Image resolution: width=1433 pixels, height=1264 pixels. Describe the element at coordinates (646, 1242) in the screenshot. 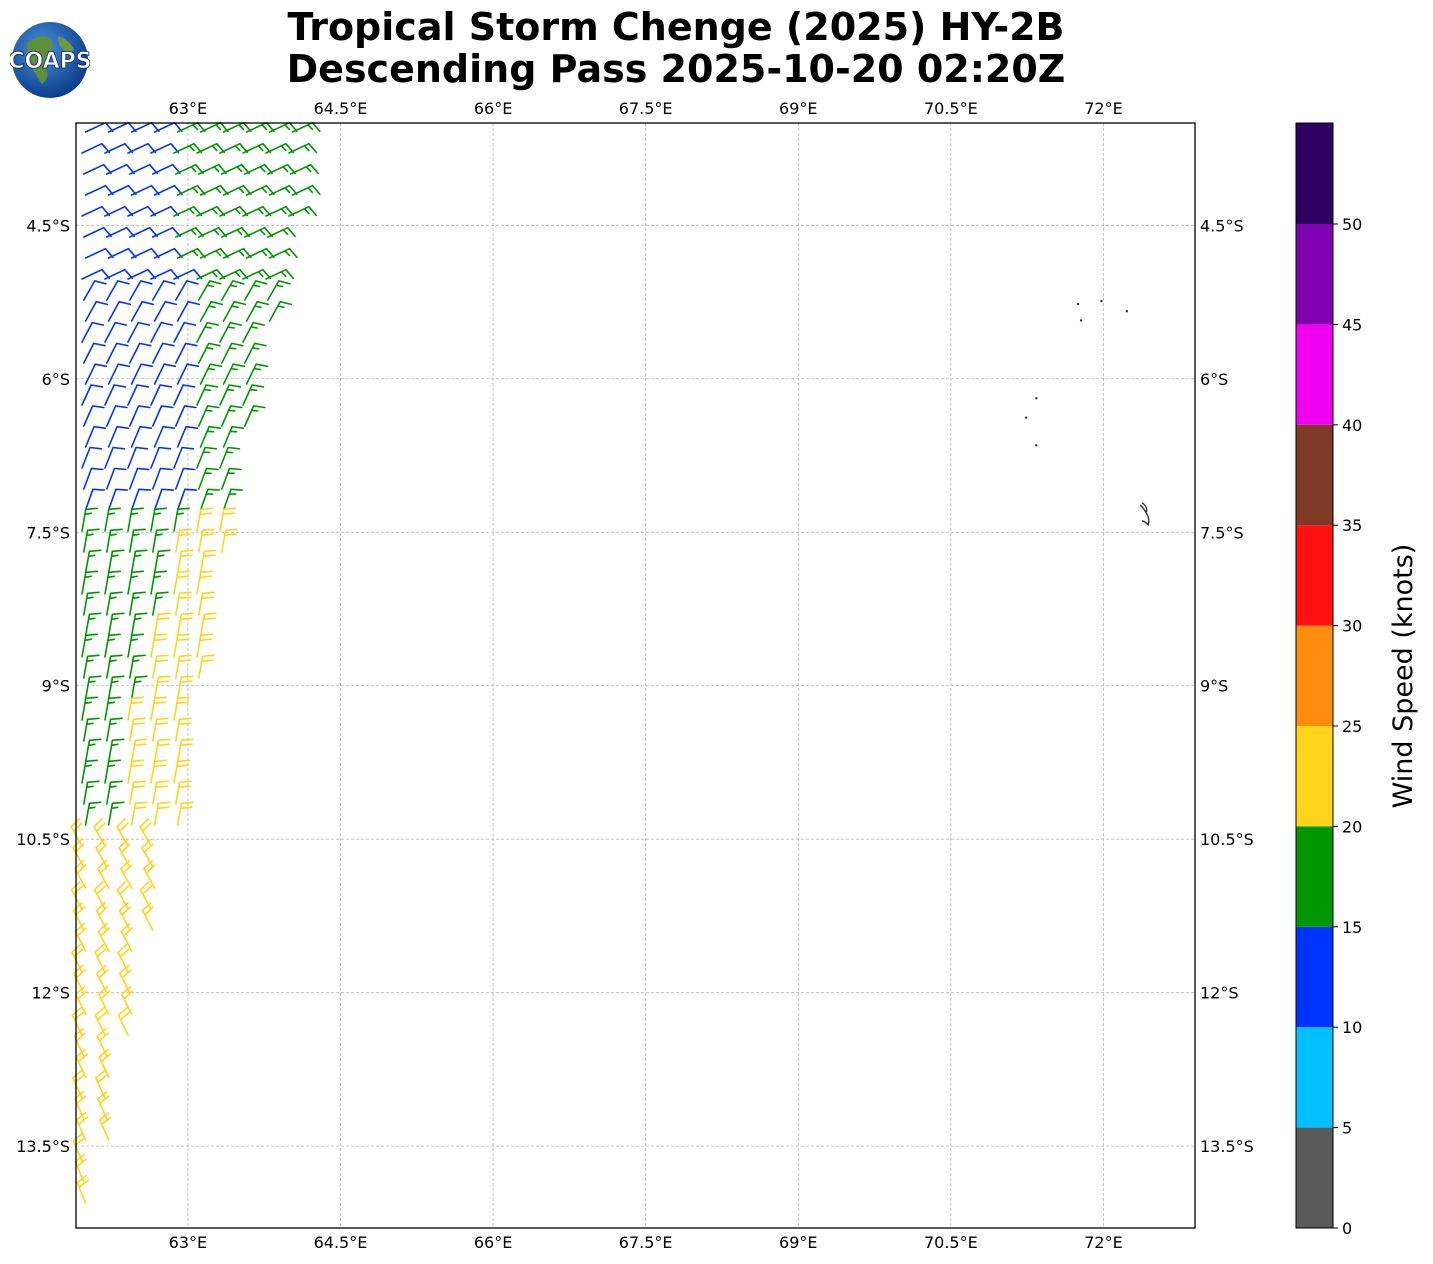

I see `lon-tick-bottom: 67.5°E` at that location.